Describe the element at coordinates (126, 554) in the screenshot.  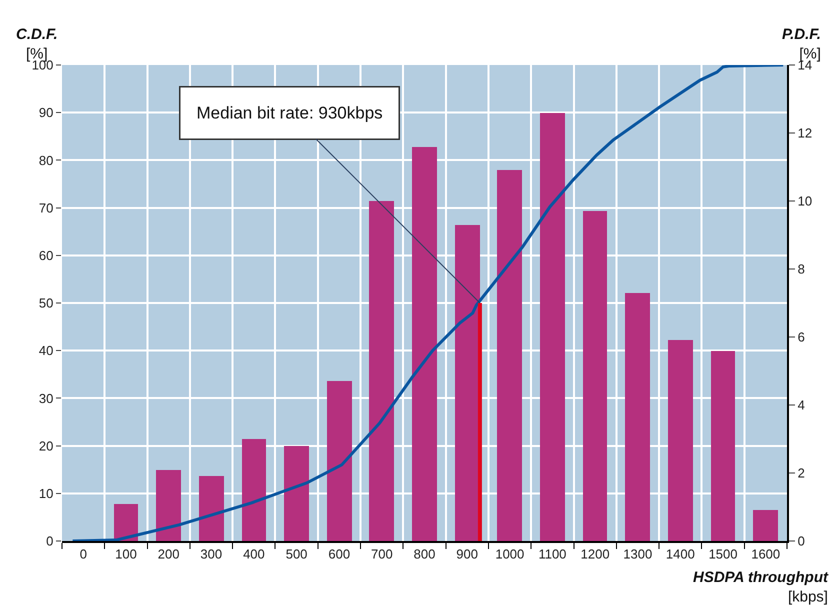
I see `x-tick-label: 100` at that location.